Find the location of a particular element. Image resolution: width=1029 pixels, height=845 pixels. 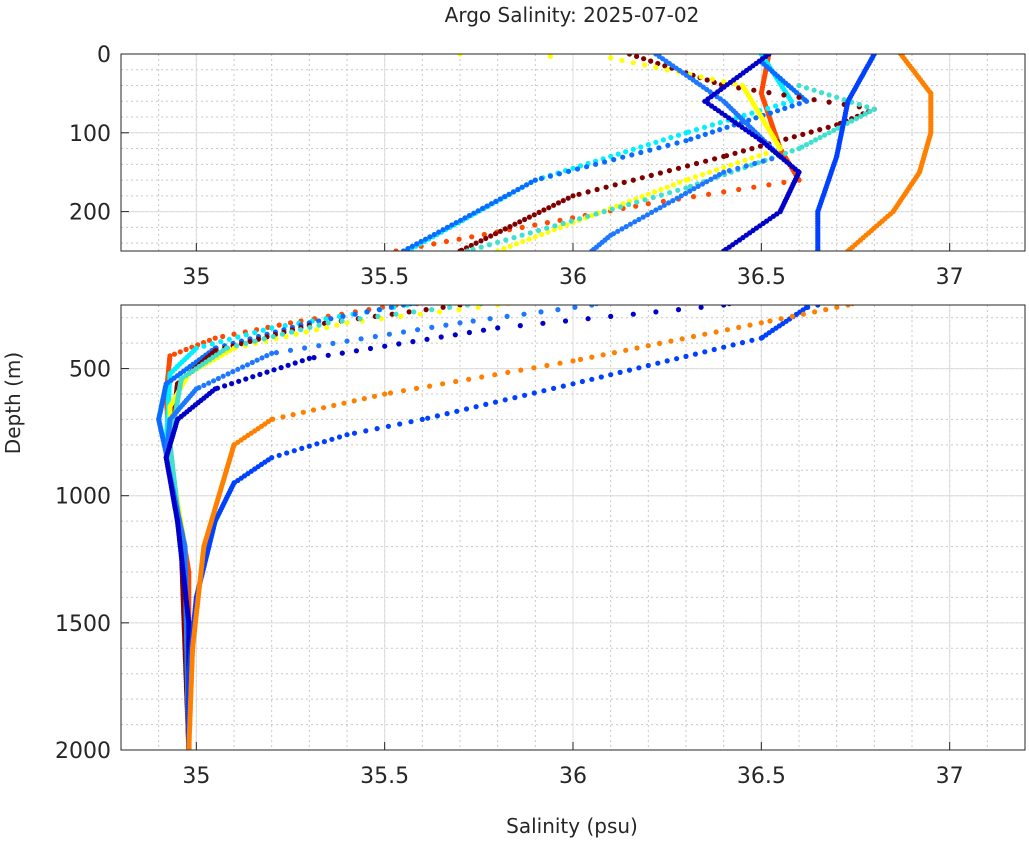

series-layer is located at coordinates (662, 152).